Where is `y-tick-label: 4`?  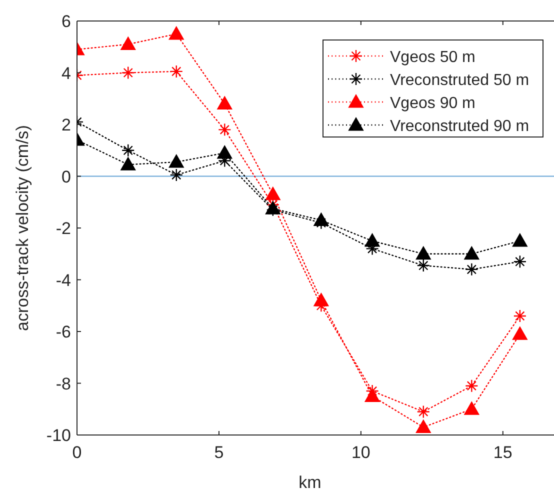
y-tick-label: 4 is located at coordinates (66, 73).